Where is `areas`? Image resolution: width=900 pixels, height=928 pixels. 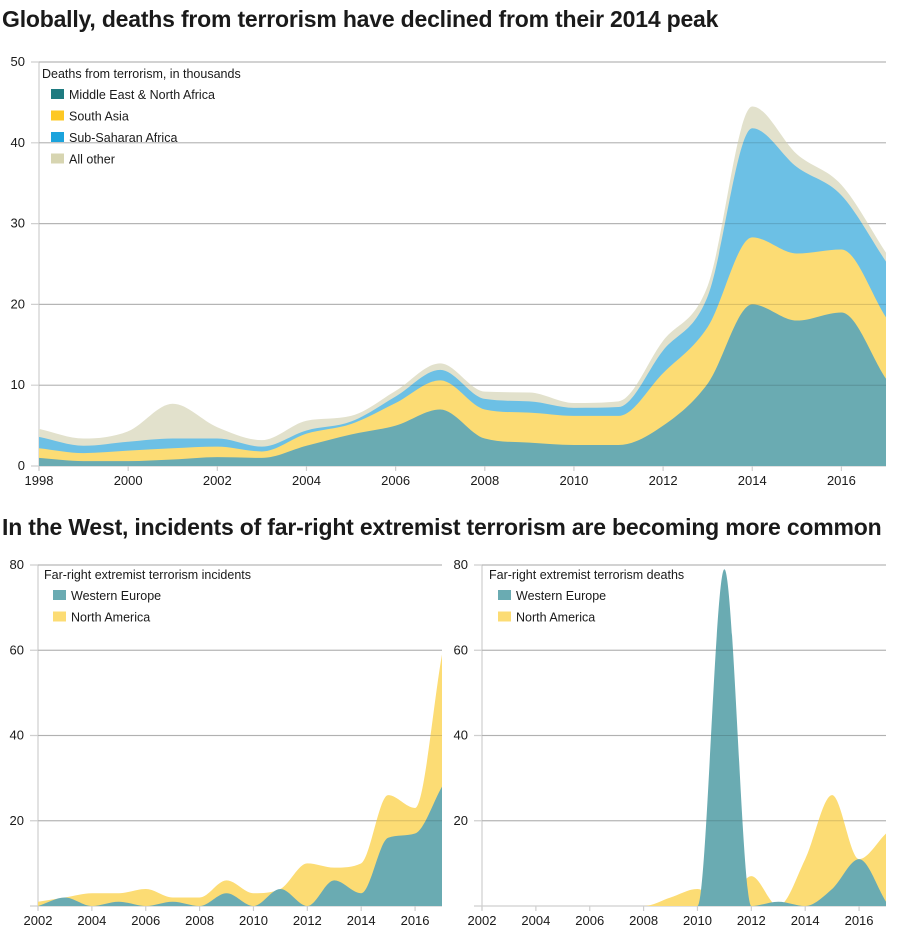 areas is located at coordinates (240, 780).